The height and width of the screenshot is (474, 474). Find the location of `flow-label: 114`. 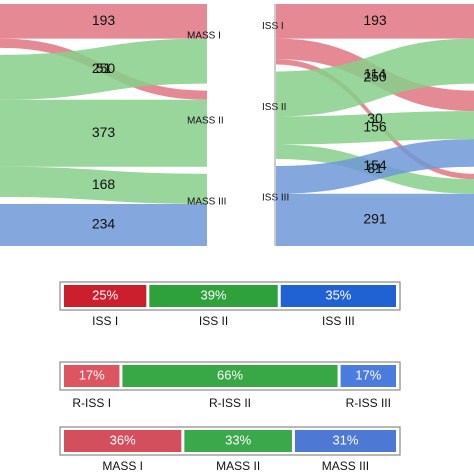

flow-label: 114 is located at coordinates (375, 74).